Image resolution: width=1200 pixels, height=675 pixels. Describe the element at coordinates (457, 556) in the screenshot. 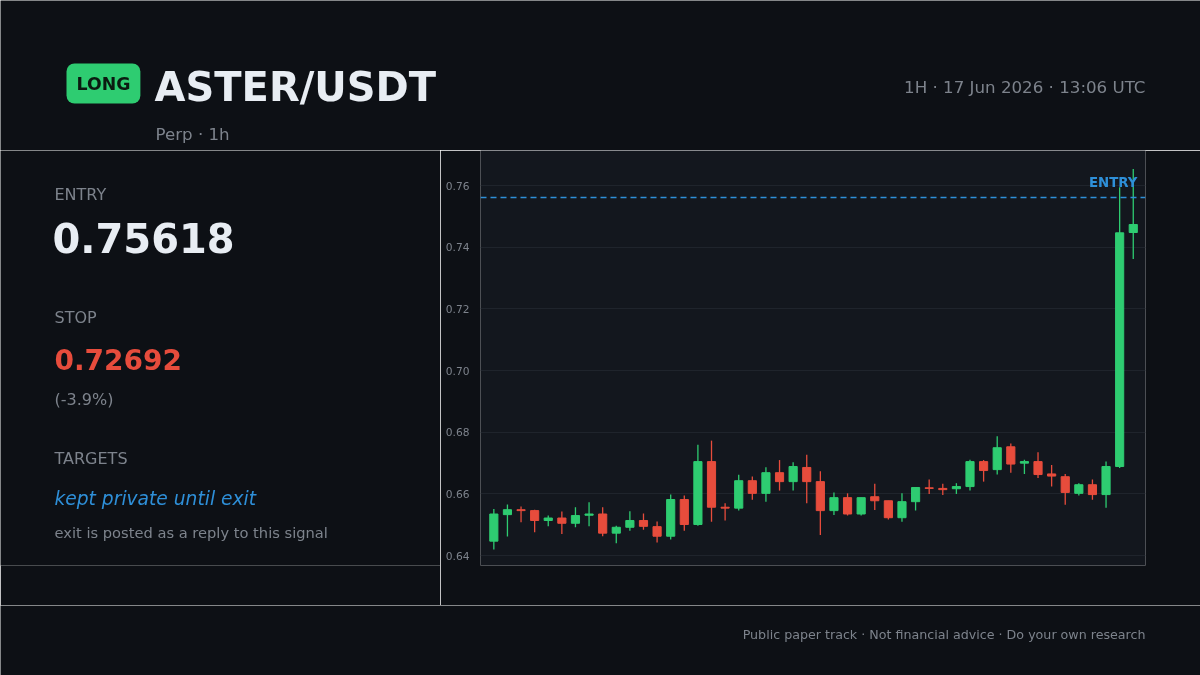

I see `y-tick-label: 0.64` at that location.